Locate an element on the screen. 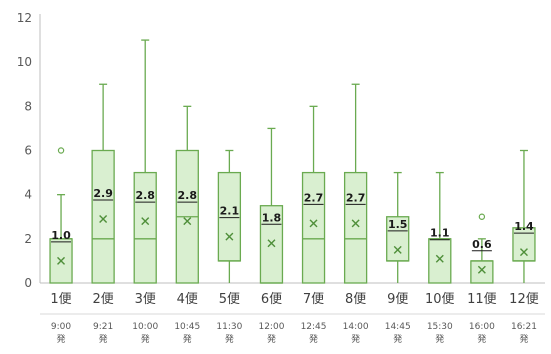  box-group-3: 2.8 is located at coordinates (145, 161).